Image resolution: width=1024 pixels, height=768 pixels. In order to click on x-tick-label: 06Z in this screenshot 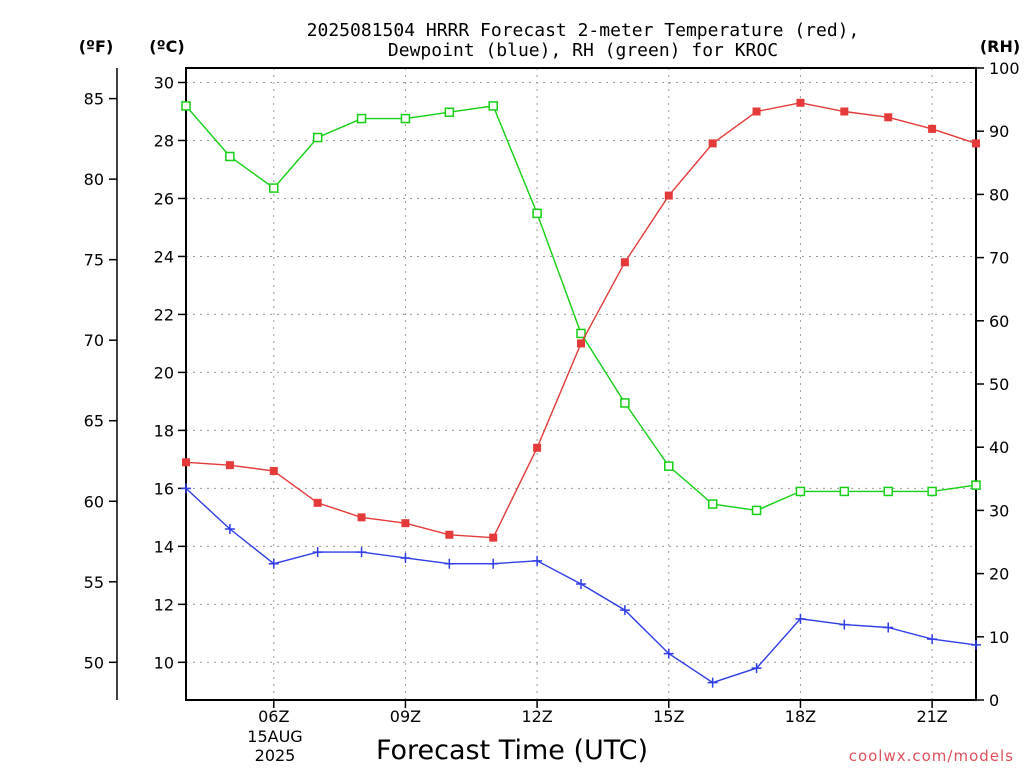, I will do `click(273, 716)`.